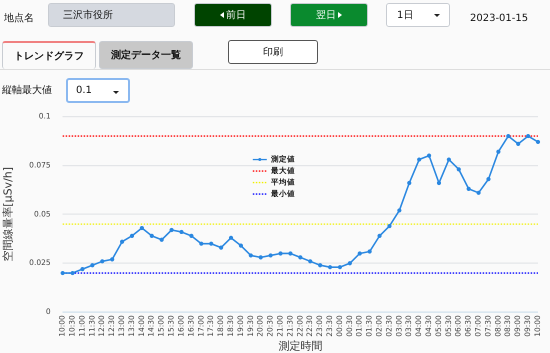 This screenshot has height=353, width=550. Describe the element at coordinates (300, 345) in the screenshot. I see `x-axis-title: 測定時間` at that location.